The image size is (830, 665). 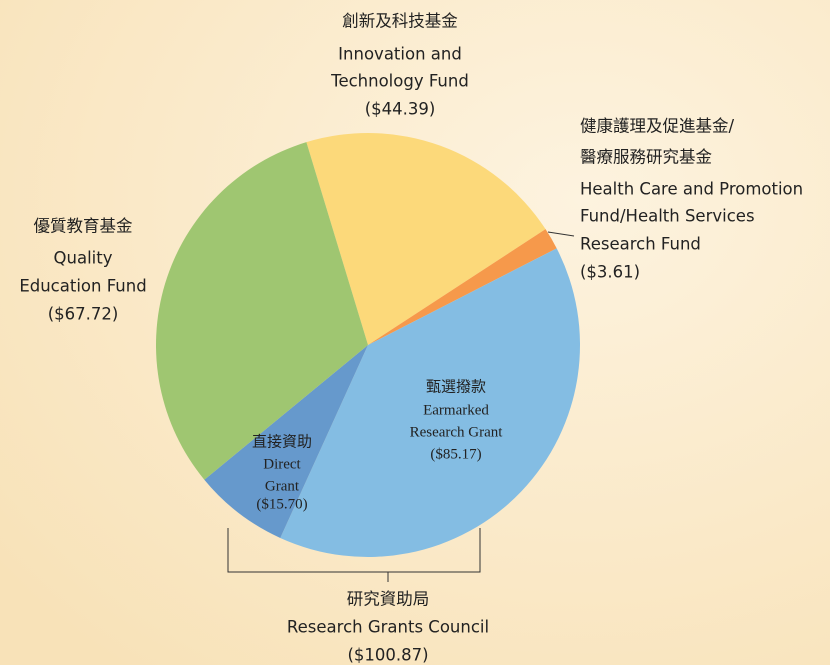 What do you see at coordinates (400, 109) in the screenshot?
I see `value-label: ($44.39)` at bounding box center [400, 109].